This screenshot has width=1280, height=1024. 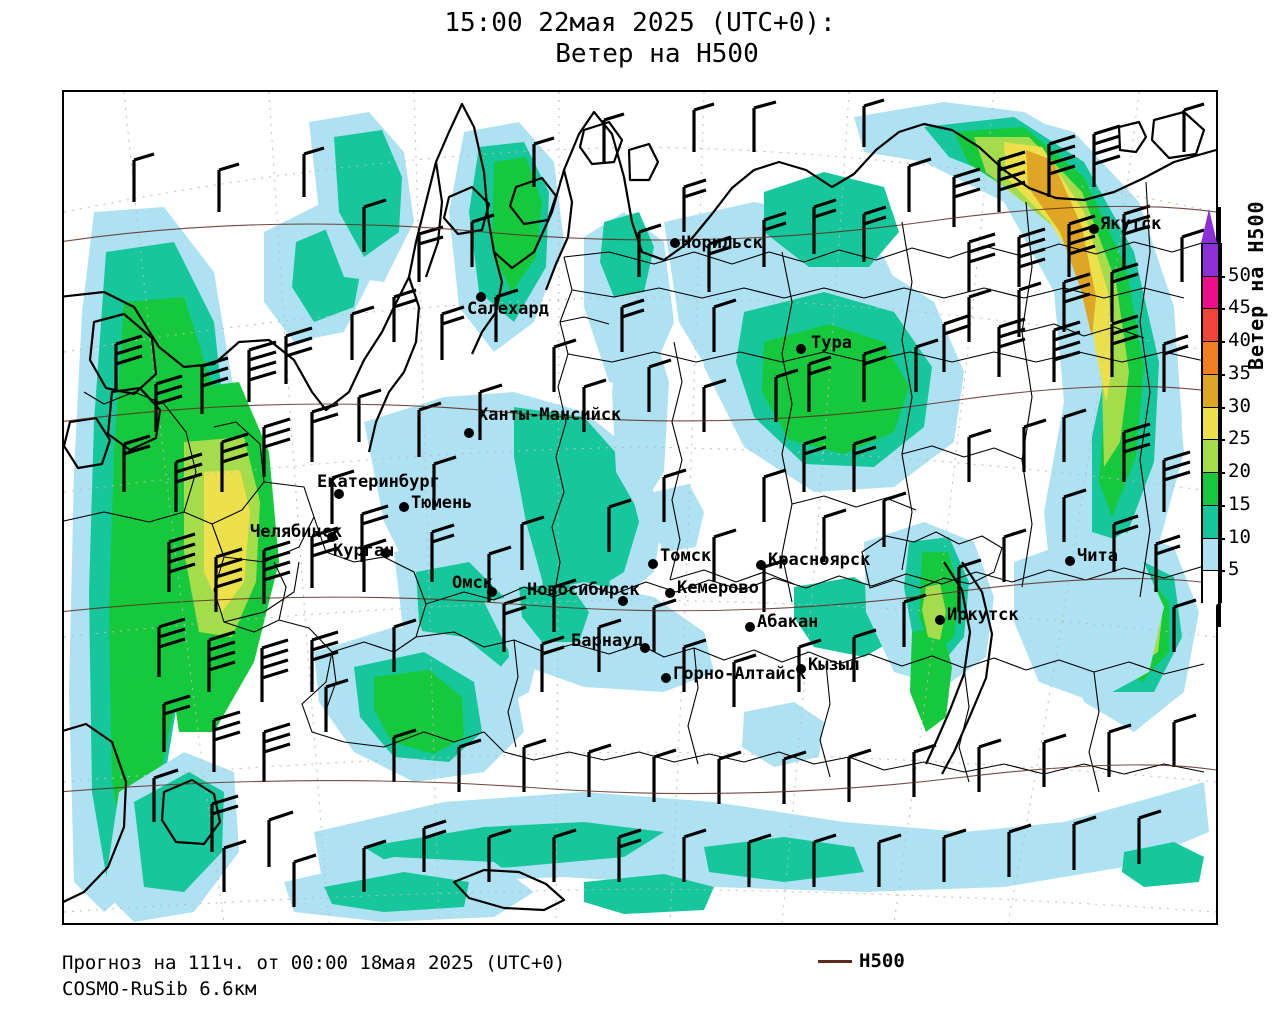 What do you see at coordinates (1209, 226) in the screenshot?
I see `colorbar-overflow-triangle` at bounding box center [1209, 226].